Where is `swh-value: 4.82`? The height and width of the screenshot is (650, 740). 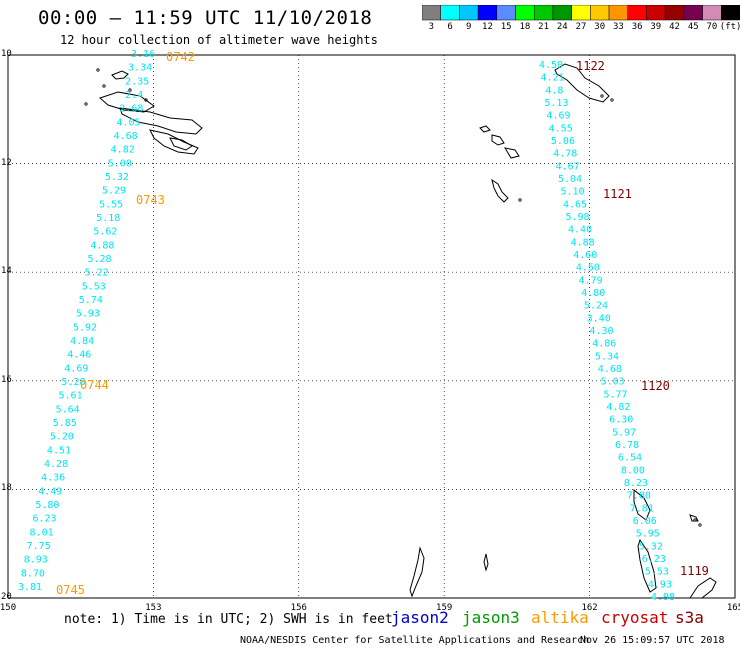 swh-value: 4.82 is located at coordinates (123, 150).